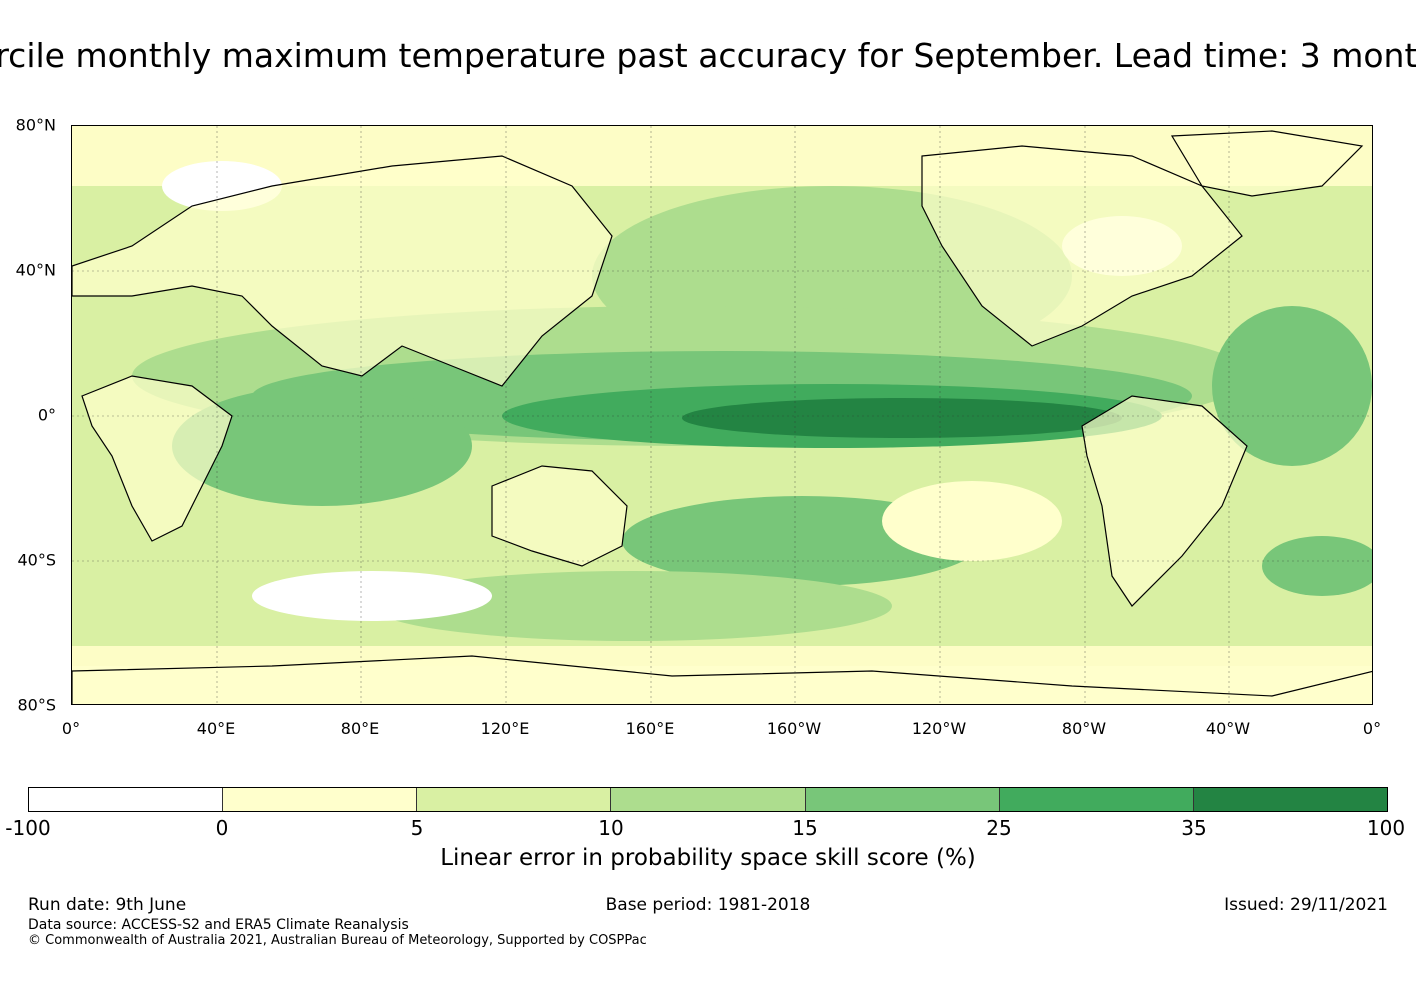 The width and height of the screenshot is (1416, 990). I want to click on lat-label-80n: 80°N, so click(35, 125).